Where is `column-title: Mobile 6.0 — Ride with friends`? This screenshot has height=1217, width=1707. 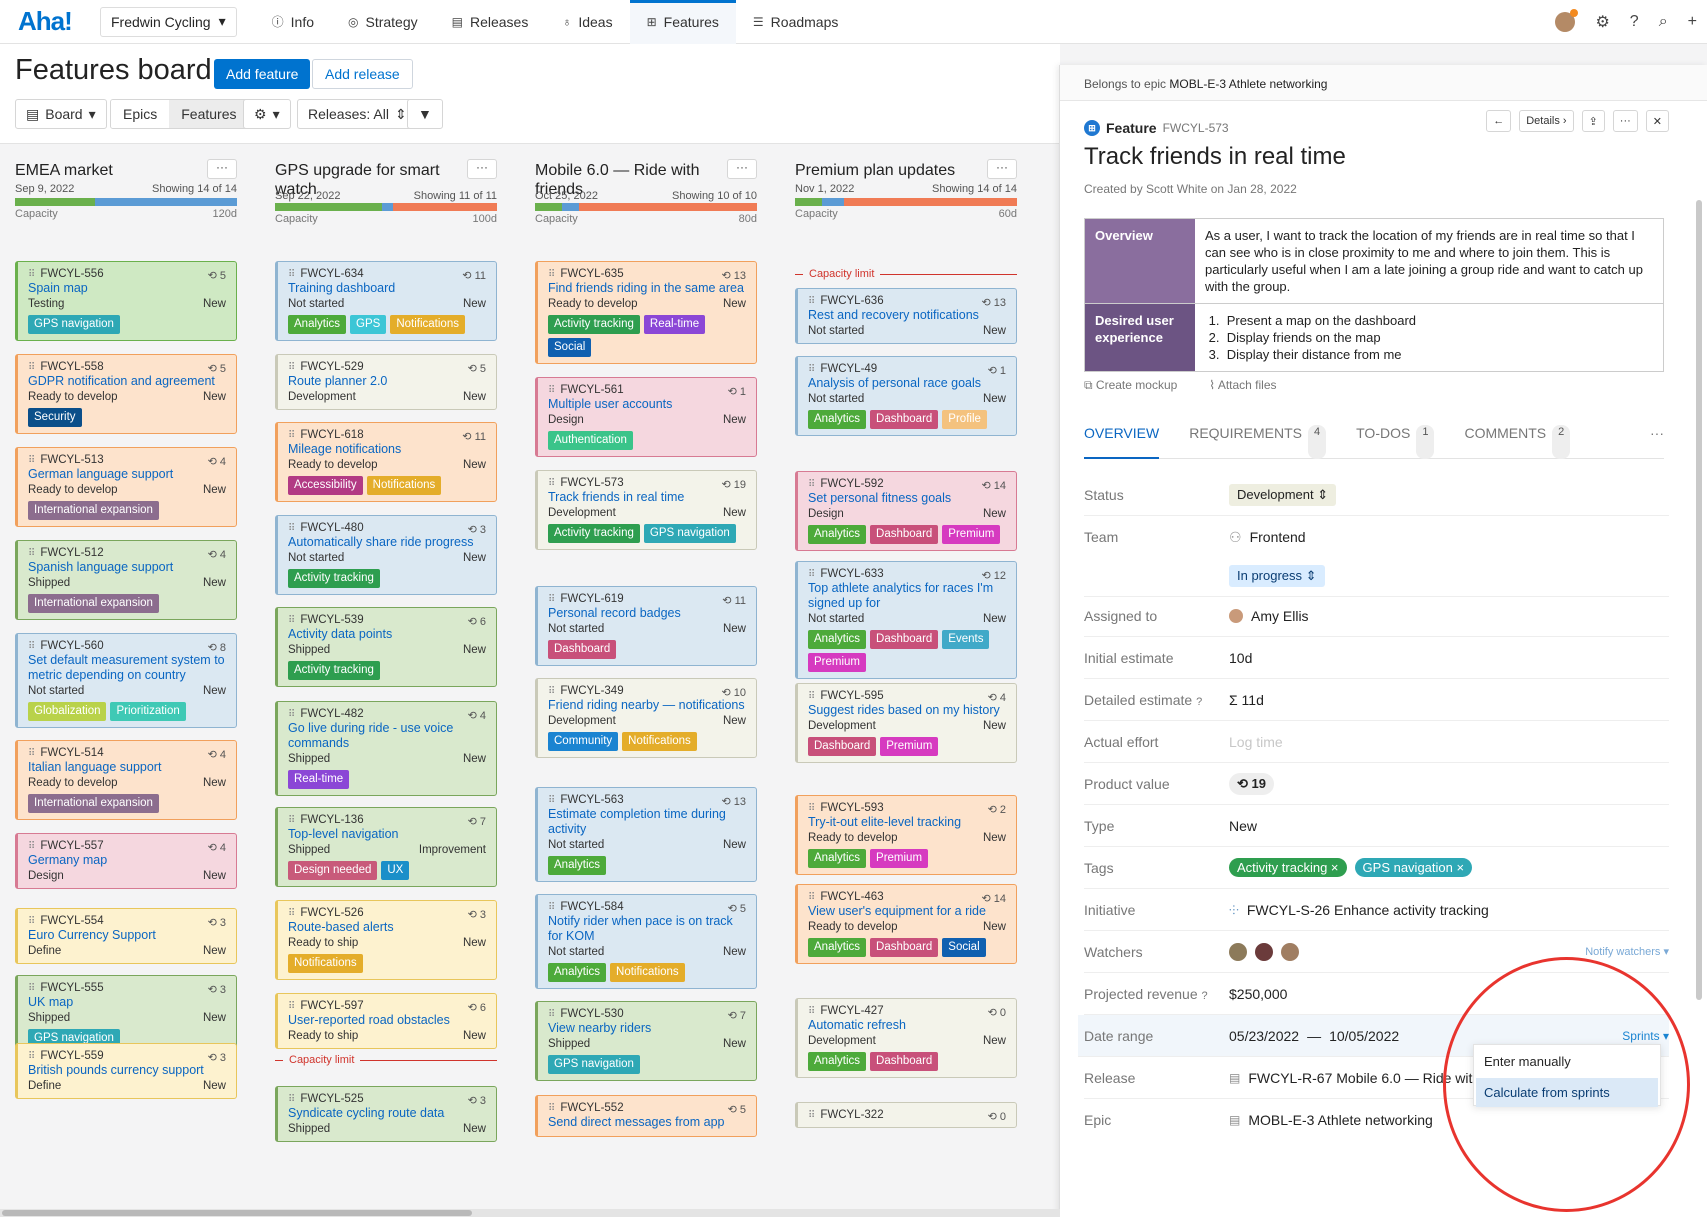
column-title: Mobile 6.0 — Ride with friends is located at coordinates (617, 180).